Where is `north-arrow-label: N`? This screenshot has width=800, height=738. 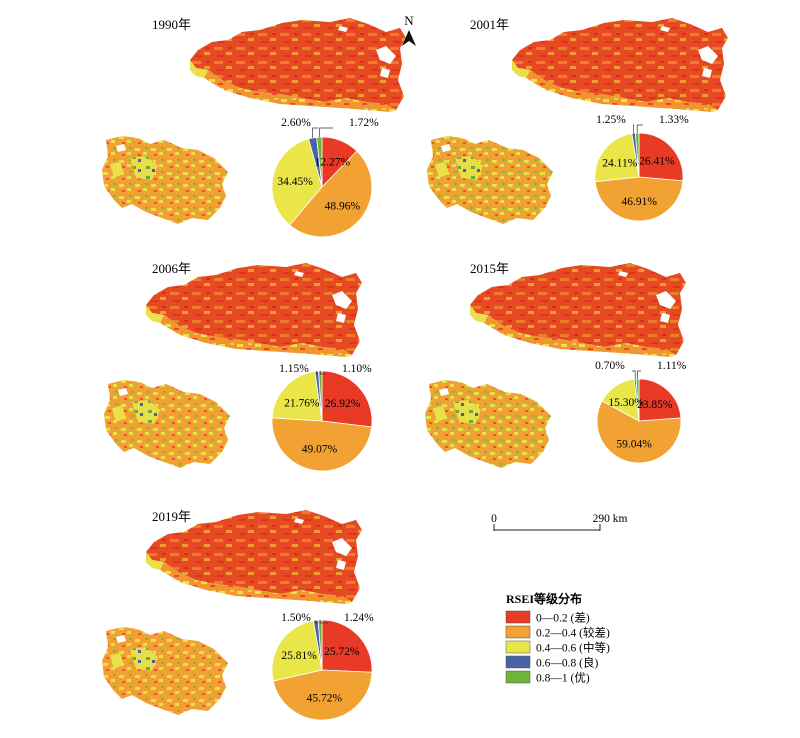
north-arrow-label: N is located at coordinates (409, 20).